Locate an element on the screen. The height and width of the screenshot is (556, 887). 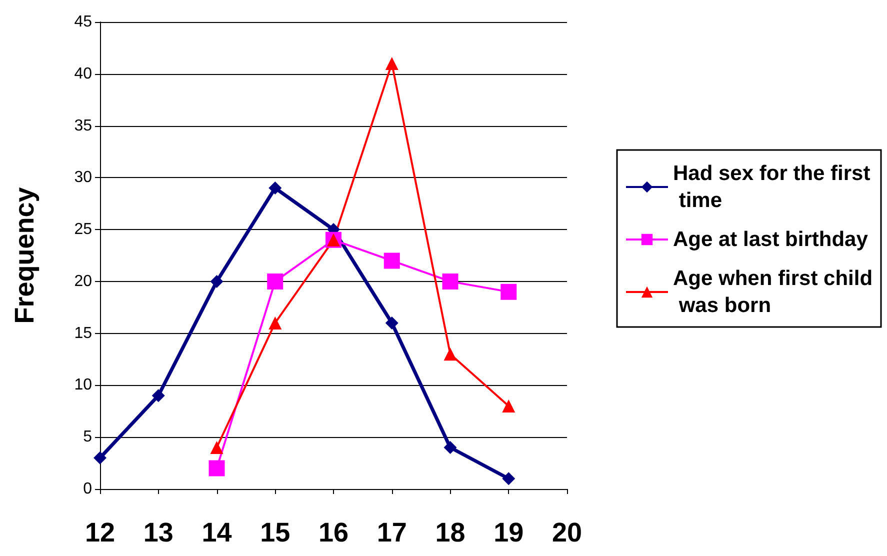
y-tick-label: 35 is located at coordinates (83, 125).